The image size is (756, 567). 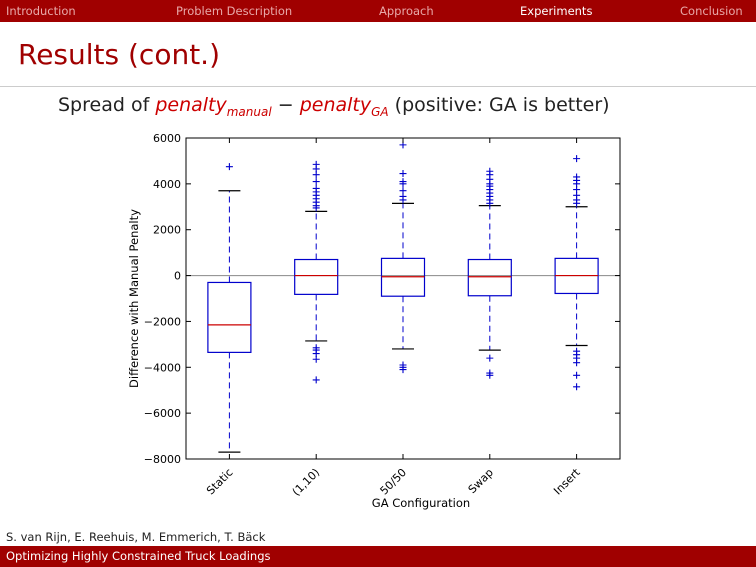 What do you see at coordinates (219, 481) in the screenshot?
I see `x-tick-label: Static` at bounding box center [219, 481].